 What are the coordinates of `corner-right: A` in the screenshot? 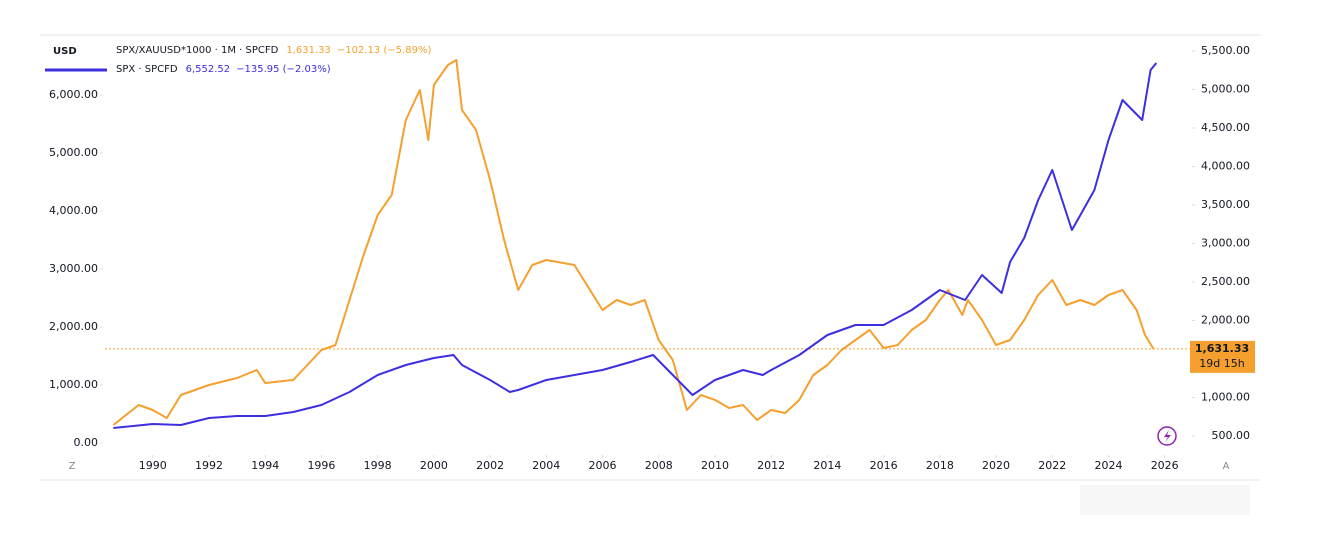 It's located at (1226, 466).